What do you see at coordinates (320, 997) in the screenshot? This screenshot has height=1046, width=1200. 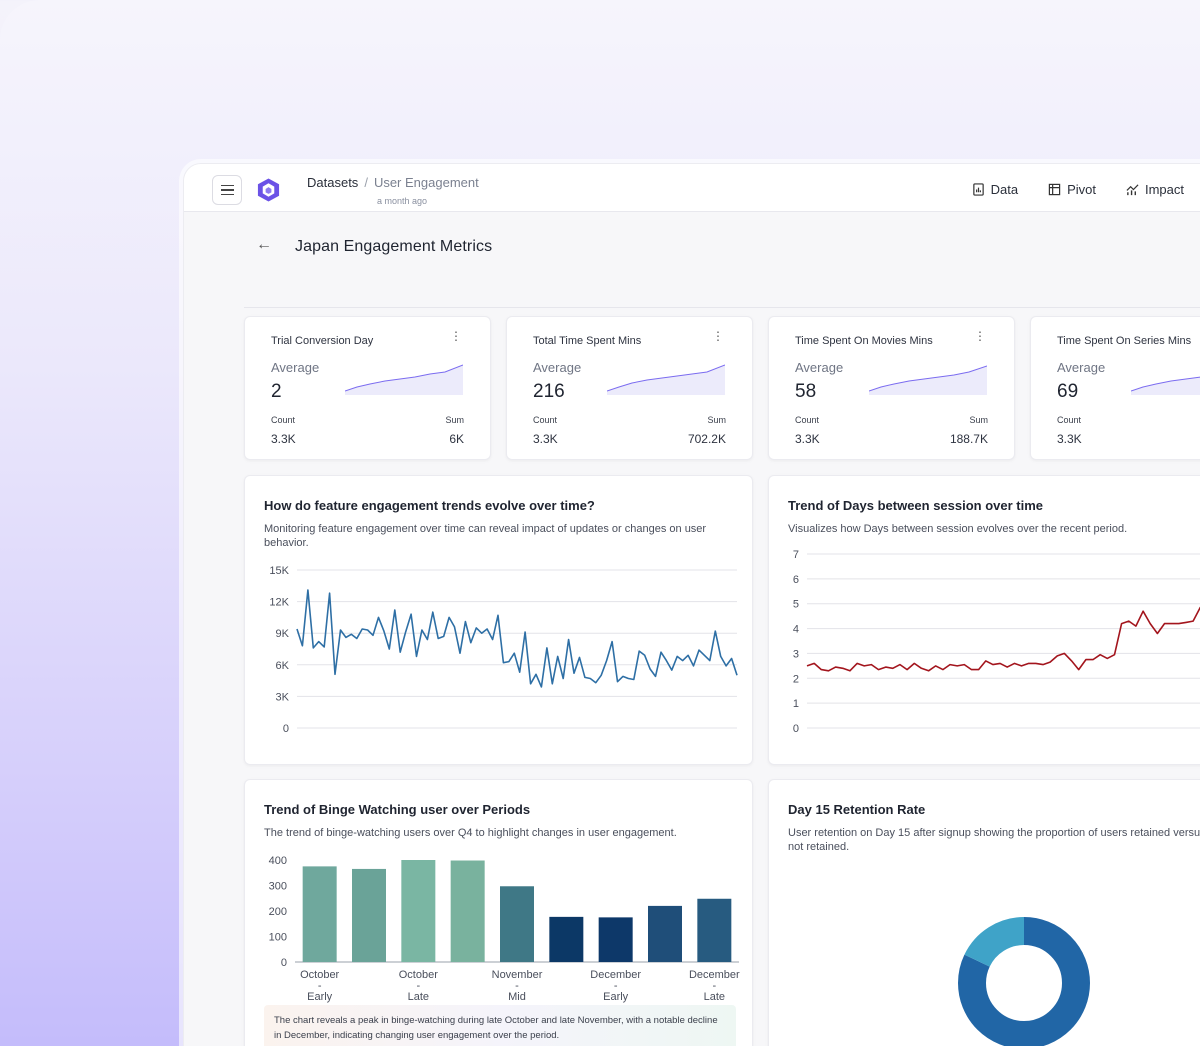 I see `x-tick-label: Early` at bounding box center [320, 997].